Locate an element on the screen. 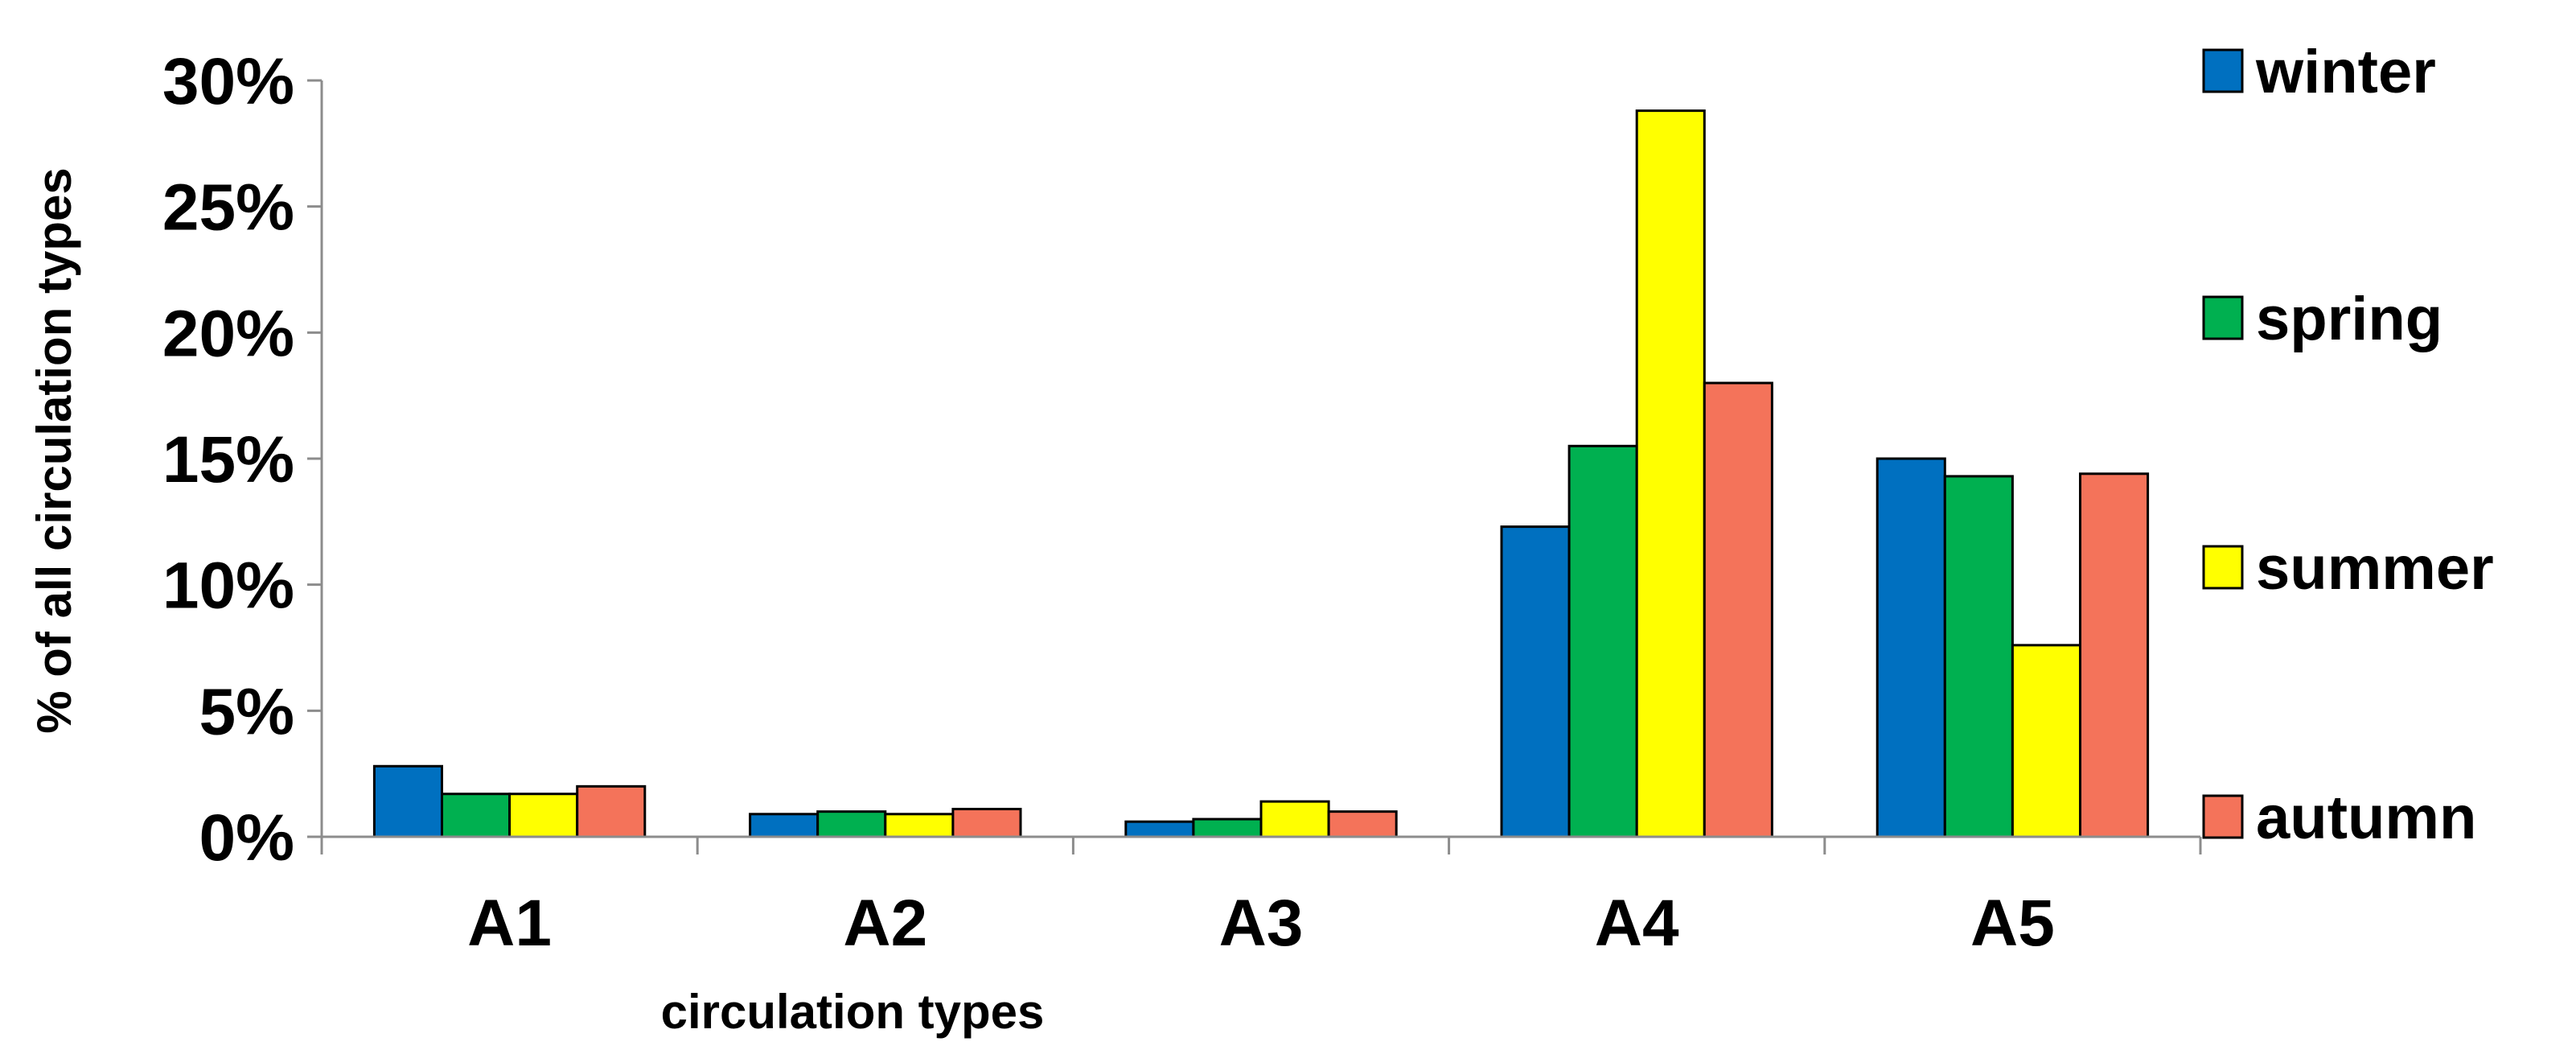 The width and height of the screenshot is (2576, 1050). bar-spring-a3 is located at coordinates (1227, 828).